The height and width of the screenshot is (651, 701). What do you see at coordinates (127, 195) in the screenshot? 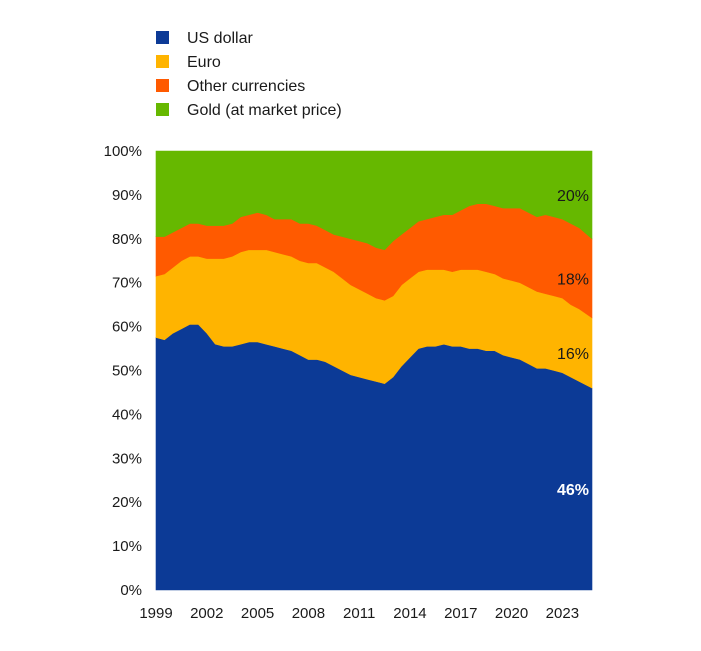
I see `y-tick-label: 90%` at bounding box center [127, 195].